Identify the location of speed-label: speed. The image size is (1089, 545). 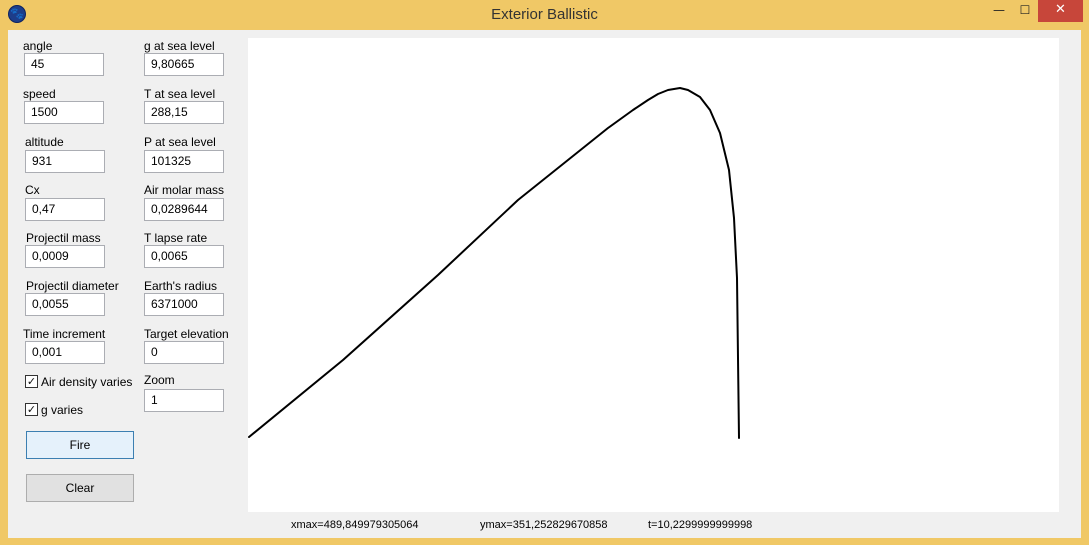
(39, 94).